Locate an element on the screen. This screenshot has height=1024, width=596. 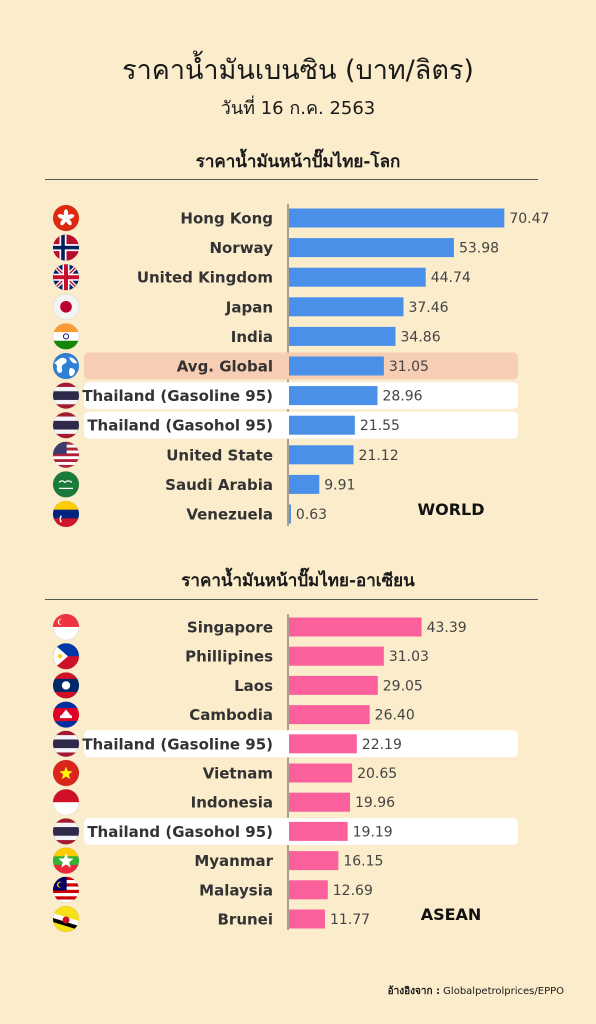
category-label: Laos is located at coordinates (253, 686).